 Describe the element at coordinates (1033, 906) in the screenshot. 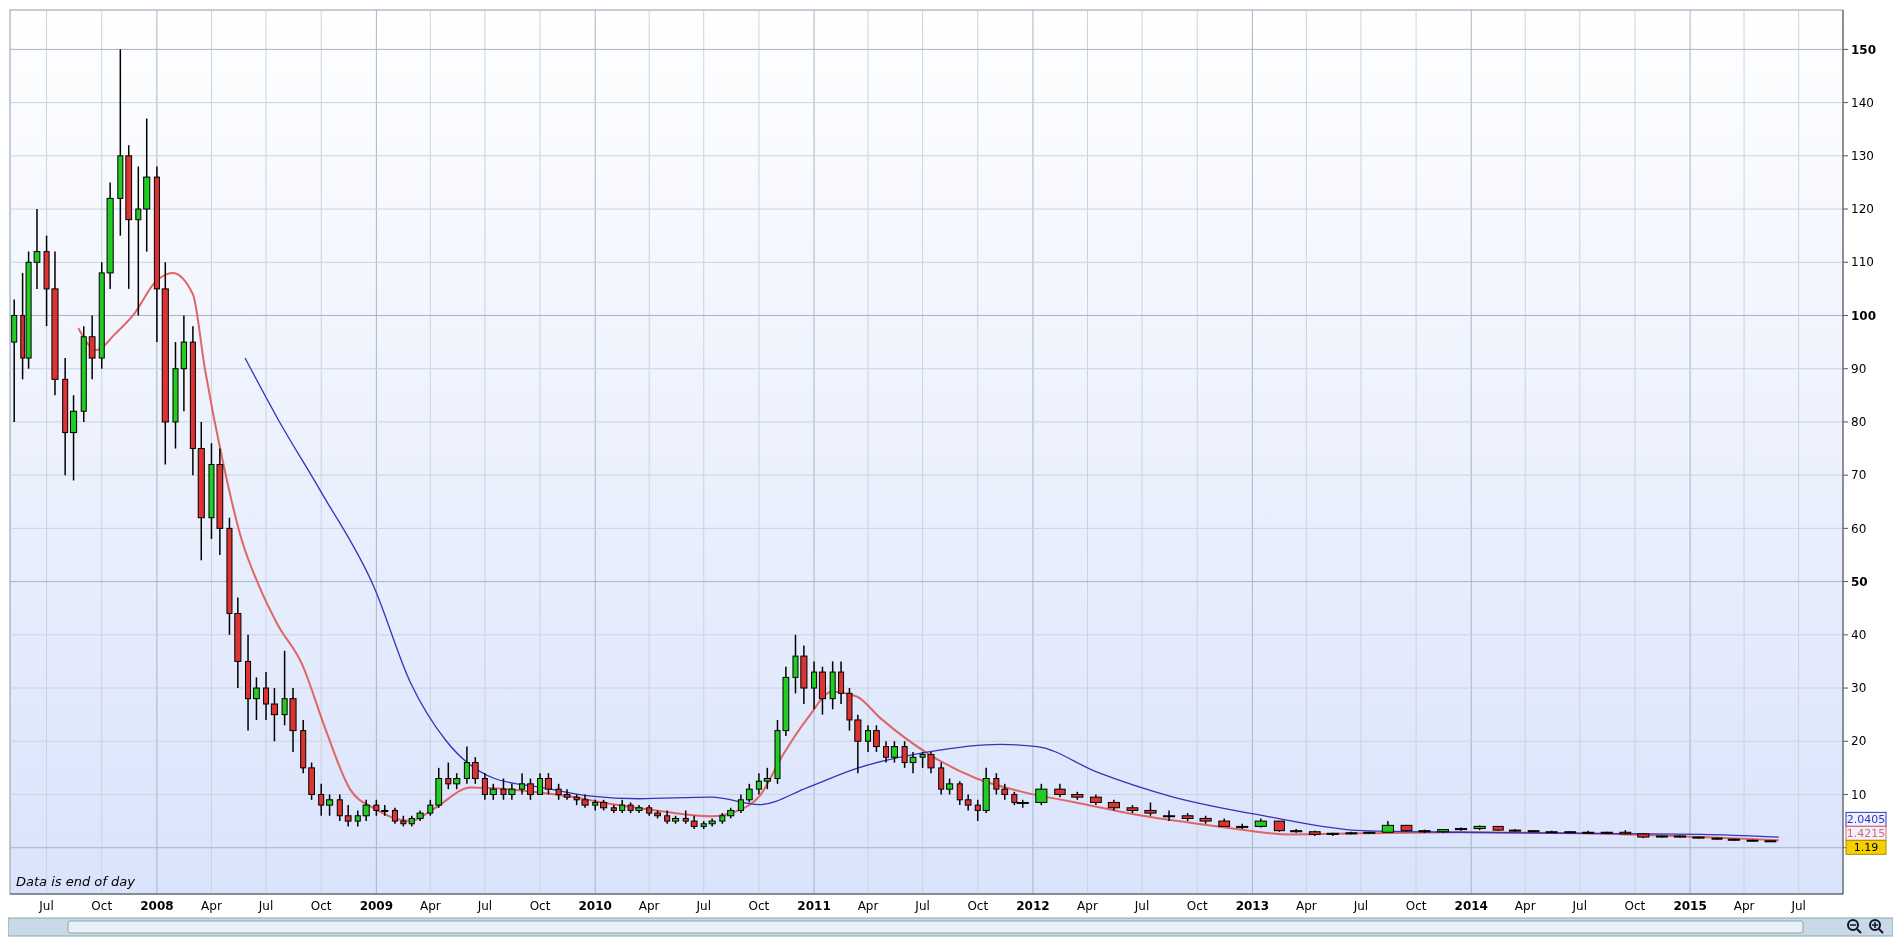

I see `x-tick-label: 2012` at that location.